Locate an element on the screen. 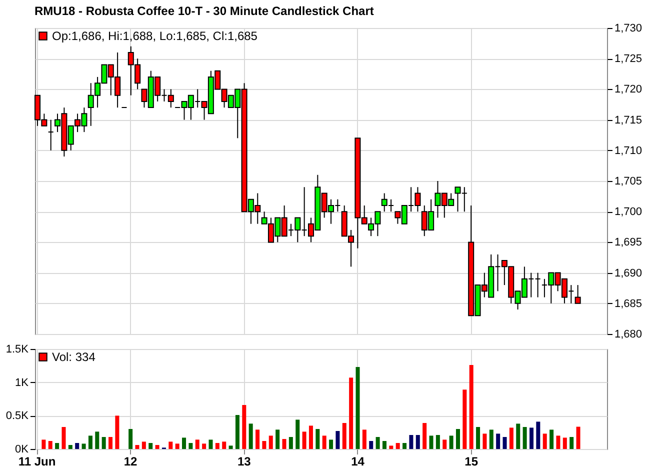 Image resolution: width=650 pixels, height=470 pixels. y-tick-label: 1K is located at coordinates (22, 382).